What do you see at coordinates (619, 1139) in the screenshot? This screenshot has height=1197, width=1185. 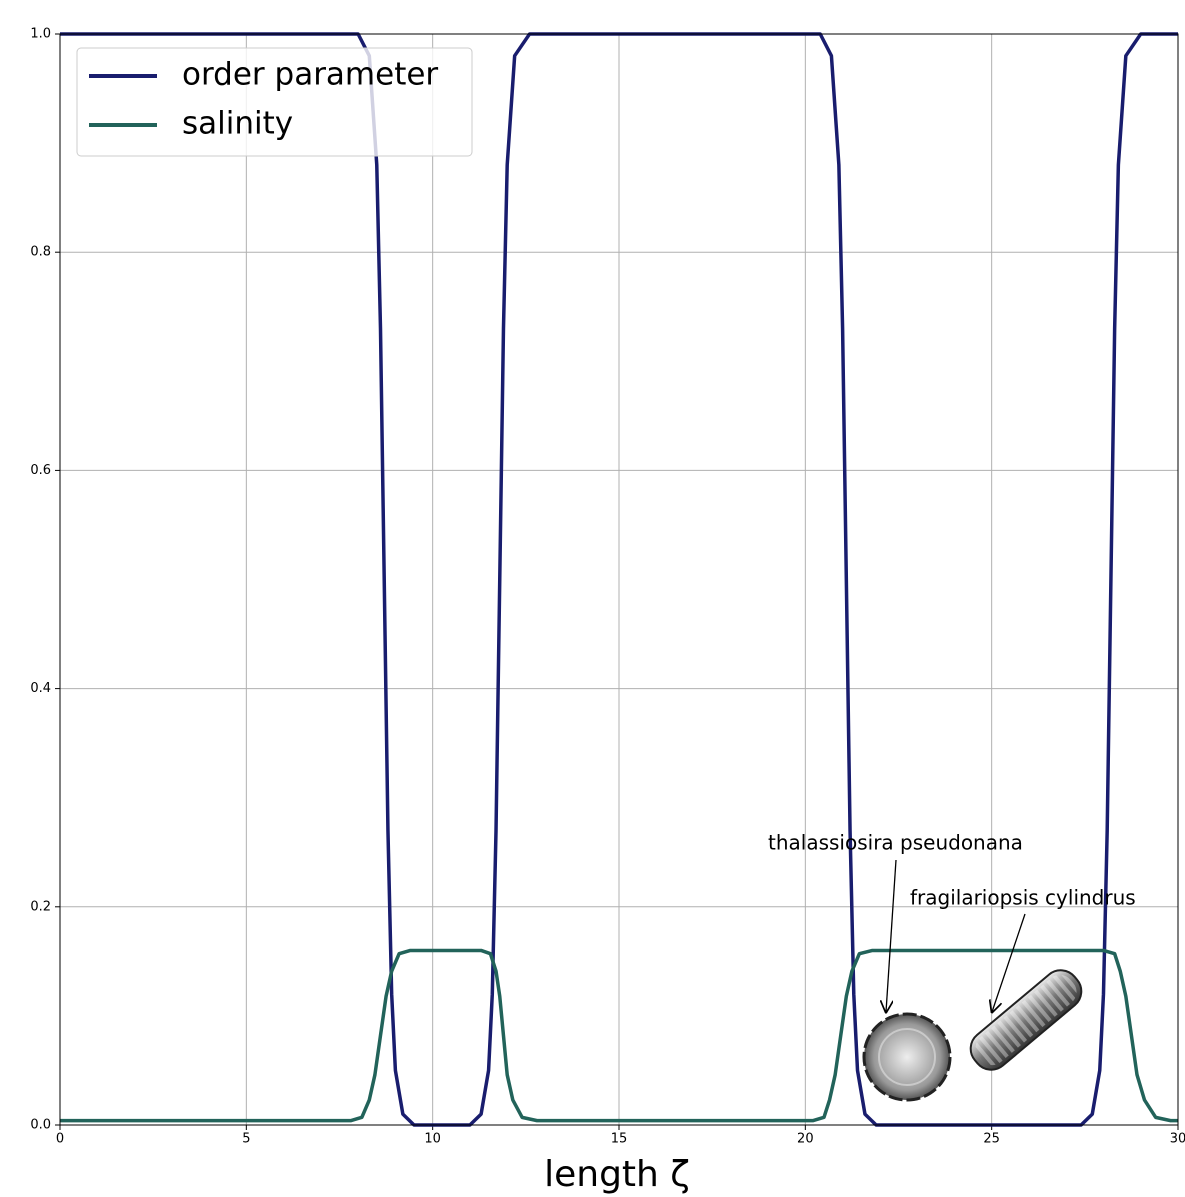 I see `x-tick-label: 15` at bounding box center [619, 1139].